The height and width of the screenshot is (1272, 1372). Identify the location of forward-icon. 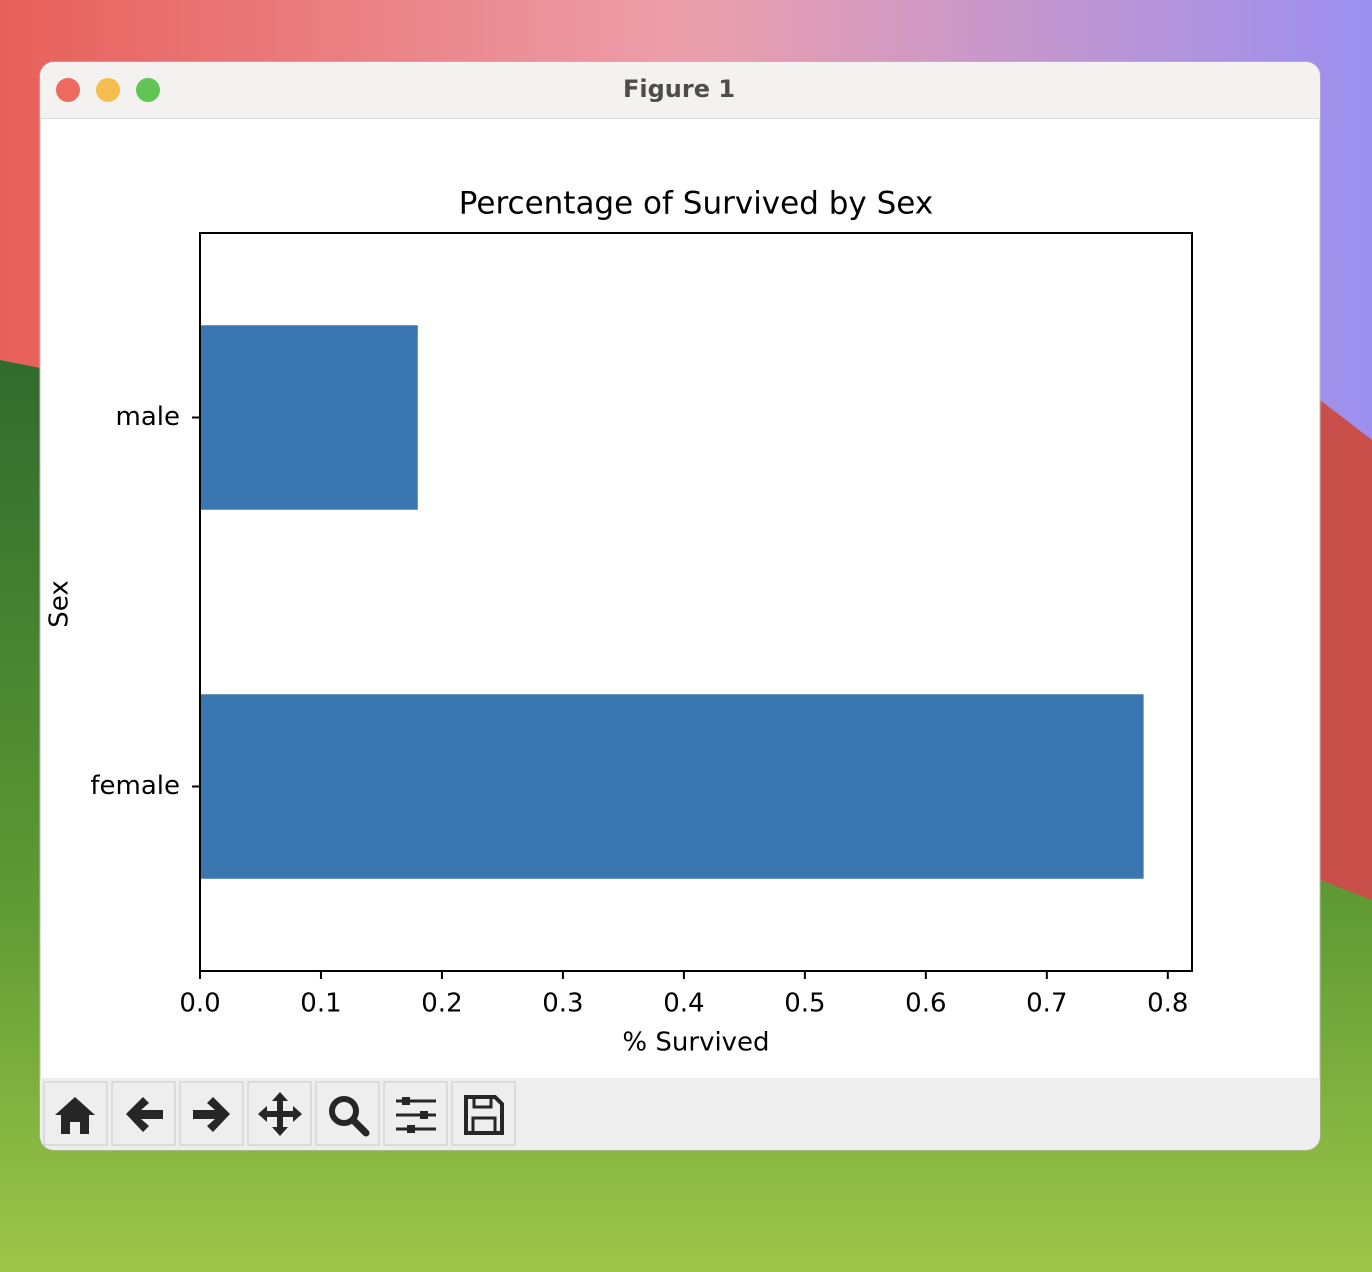
(211, 1114).